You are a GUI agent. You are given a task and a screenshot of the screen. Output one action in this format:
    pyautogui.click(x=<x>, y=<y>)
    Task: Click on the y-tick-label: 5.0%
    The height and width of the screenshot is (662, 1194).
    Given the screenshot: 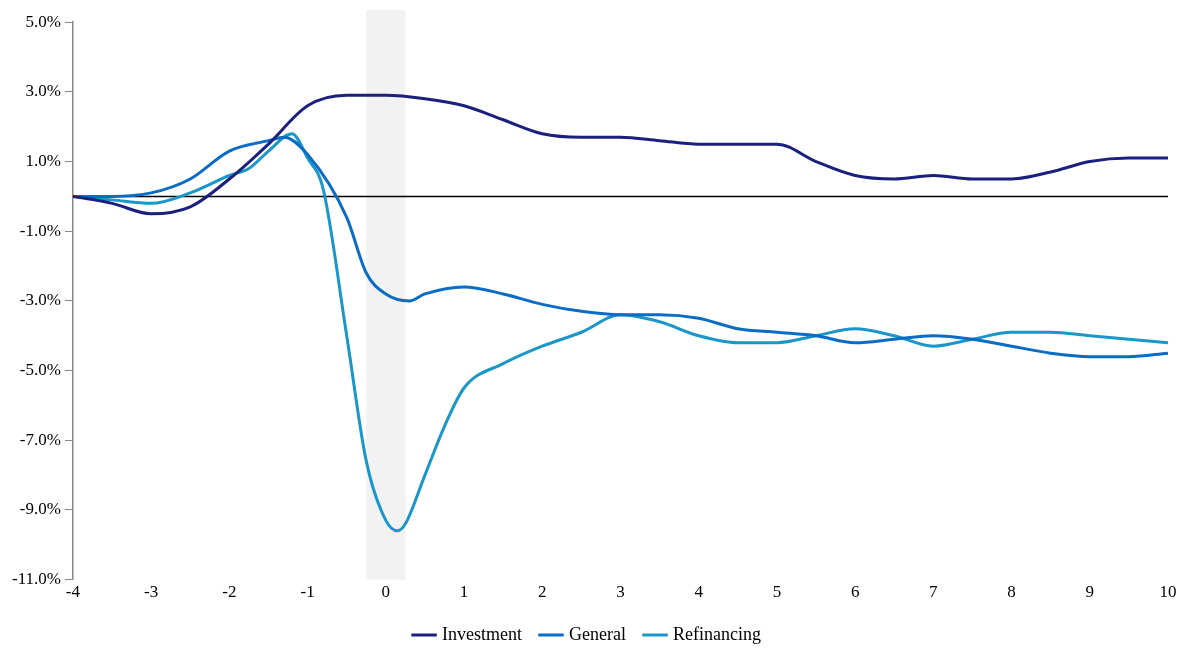 What is the action you would take?
    pyautogui.click(x=43, y=21)
    